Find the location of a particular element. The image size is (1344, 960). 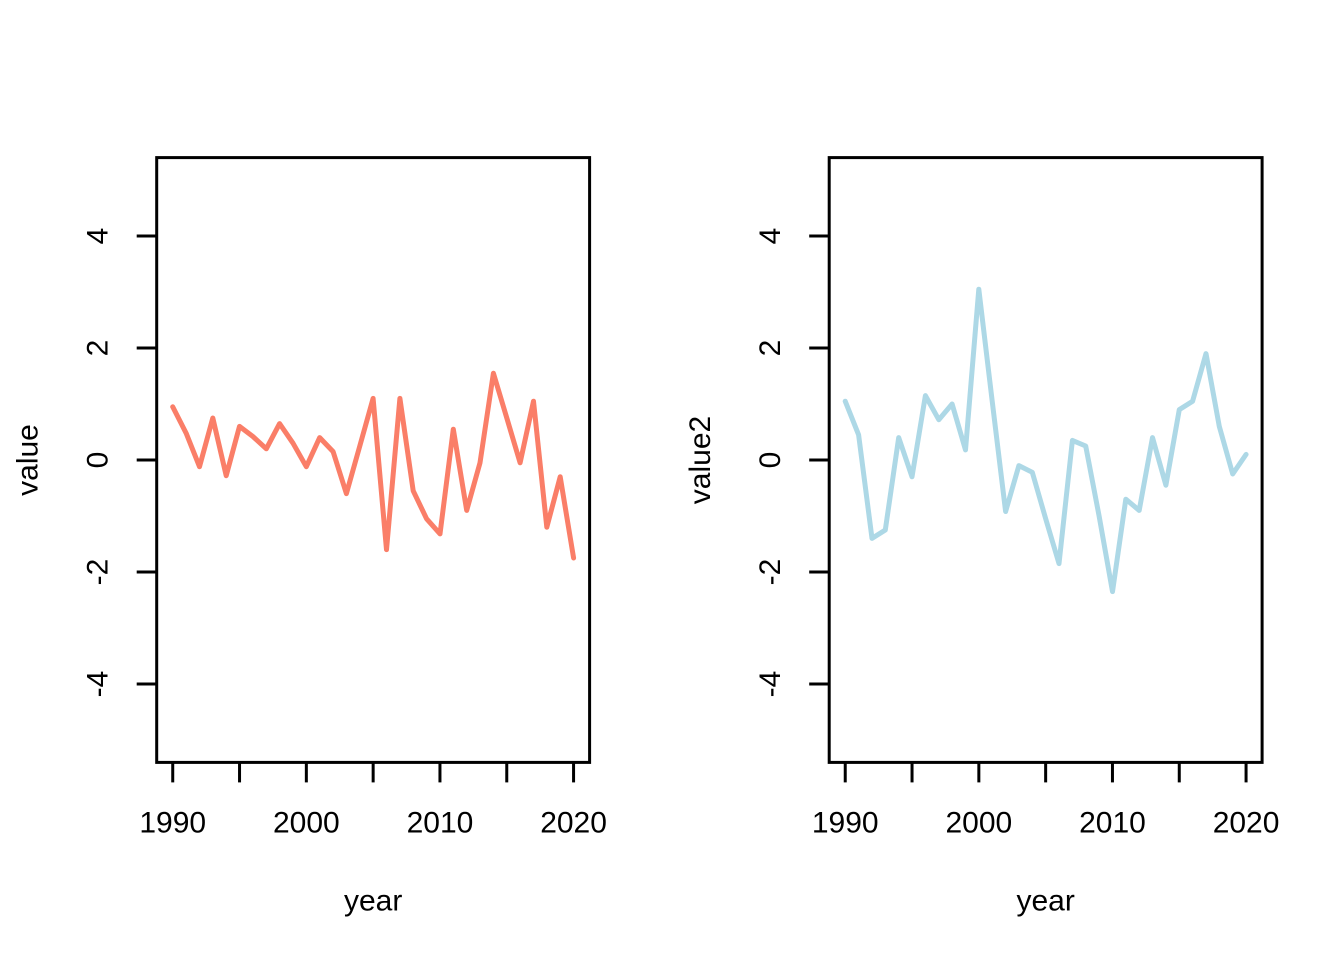

value2-series-line is located at coordinates (1045, 440).